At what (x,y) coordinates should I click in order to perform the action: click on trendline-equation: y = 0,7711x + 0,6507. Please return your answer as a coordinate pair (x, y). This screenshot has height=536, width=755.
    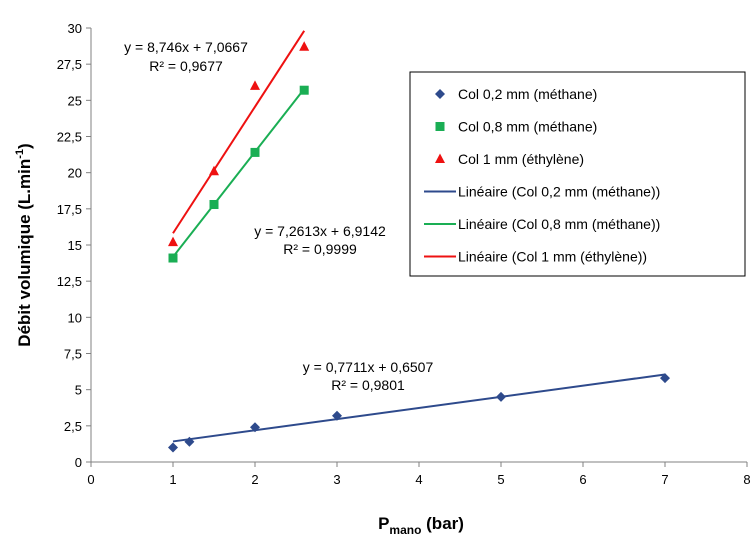
    Looking at the image, I should click on (368, 367).